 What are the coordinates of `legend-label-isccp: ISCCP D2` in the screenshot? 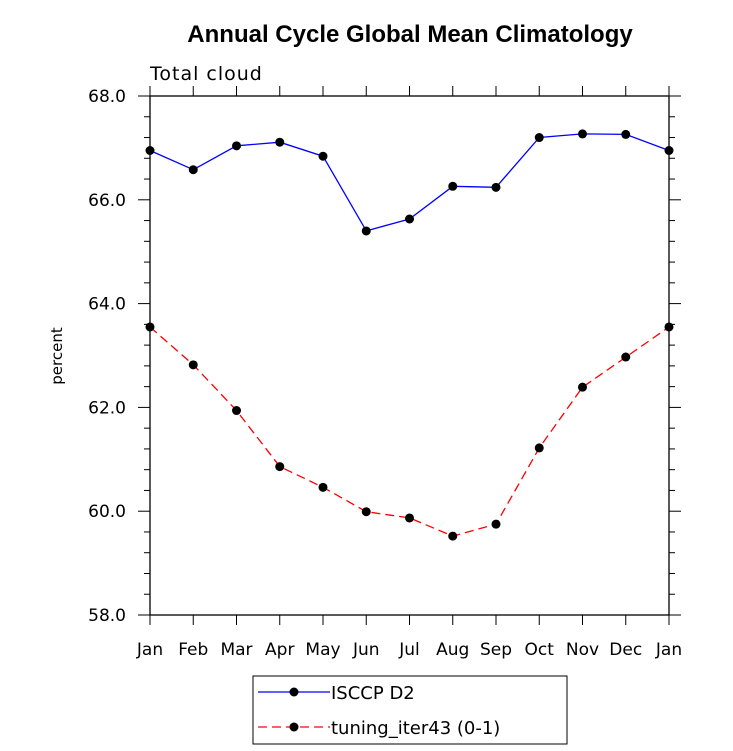 It's located at (373, 693).